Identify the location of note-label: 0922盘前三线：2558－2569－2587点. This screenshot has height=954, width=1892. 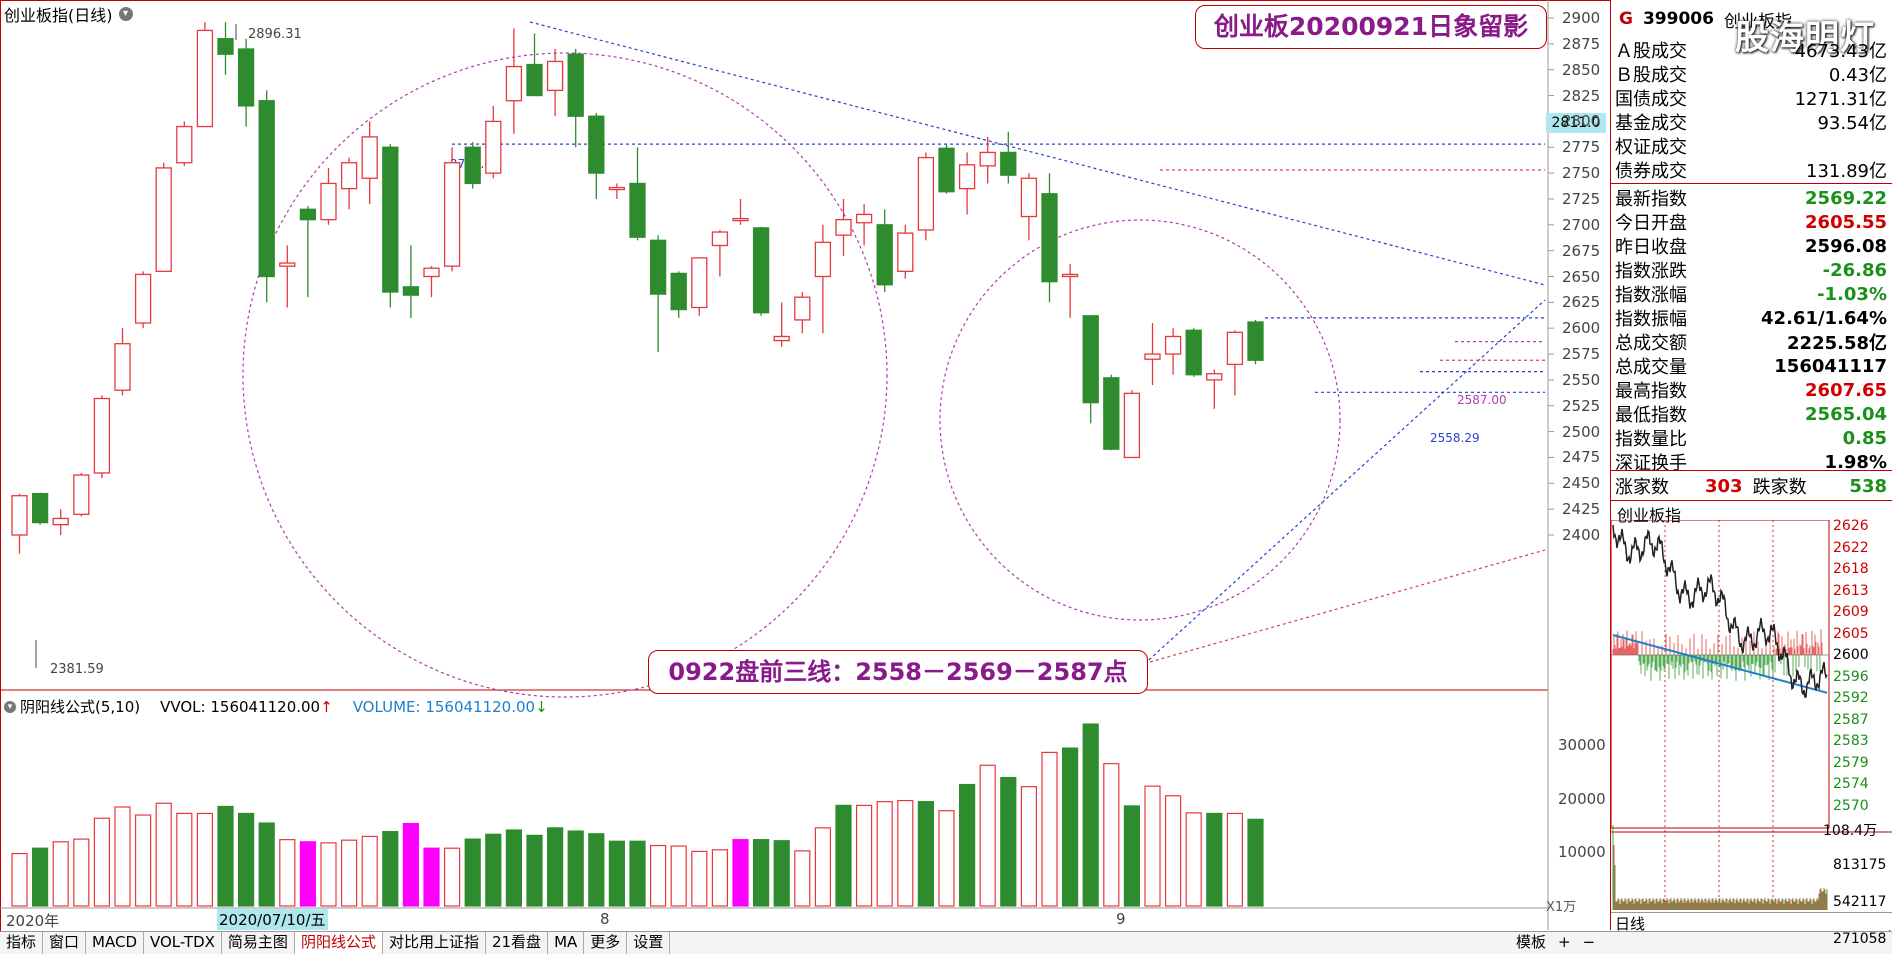
(898, 672).